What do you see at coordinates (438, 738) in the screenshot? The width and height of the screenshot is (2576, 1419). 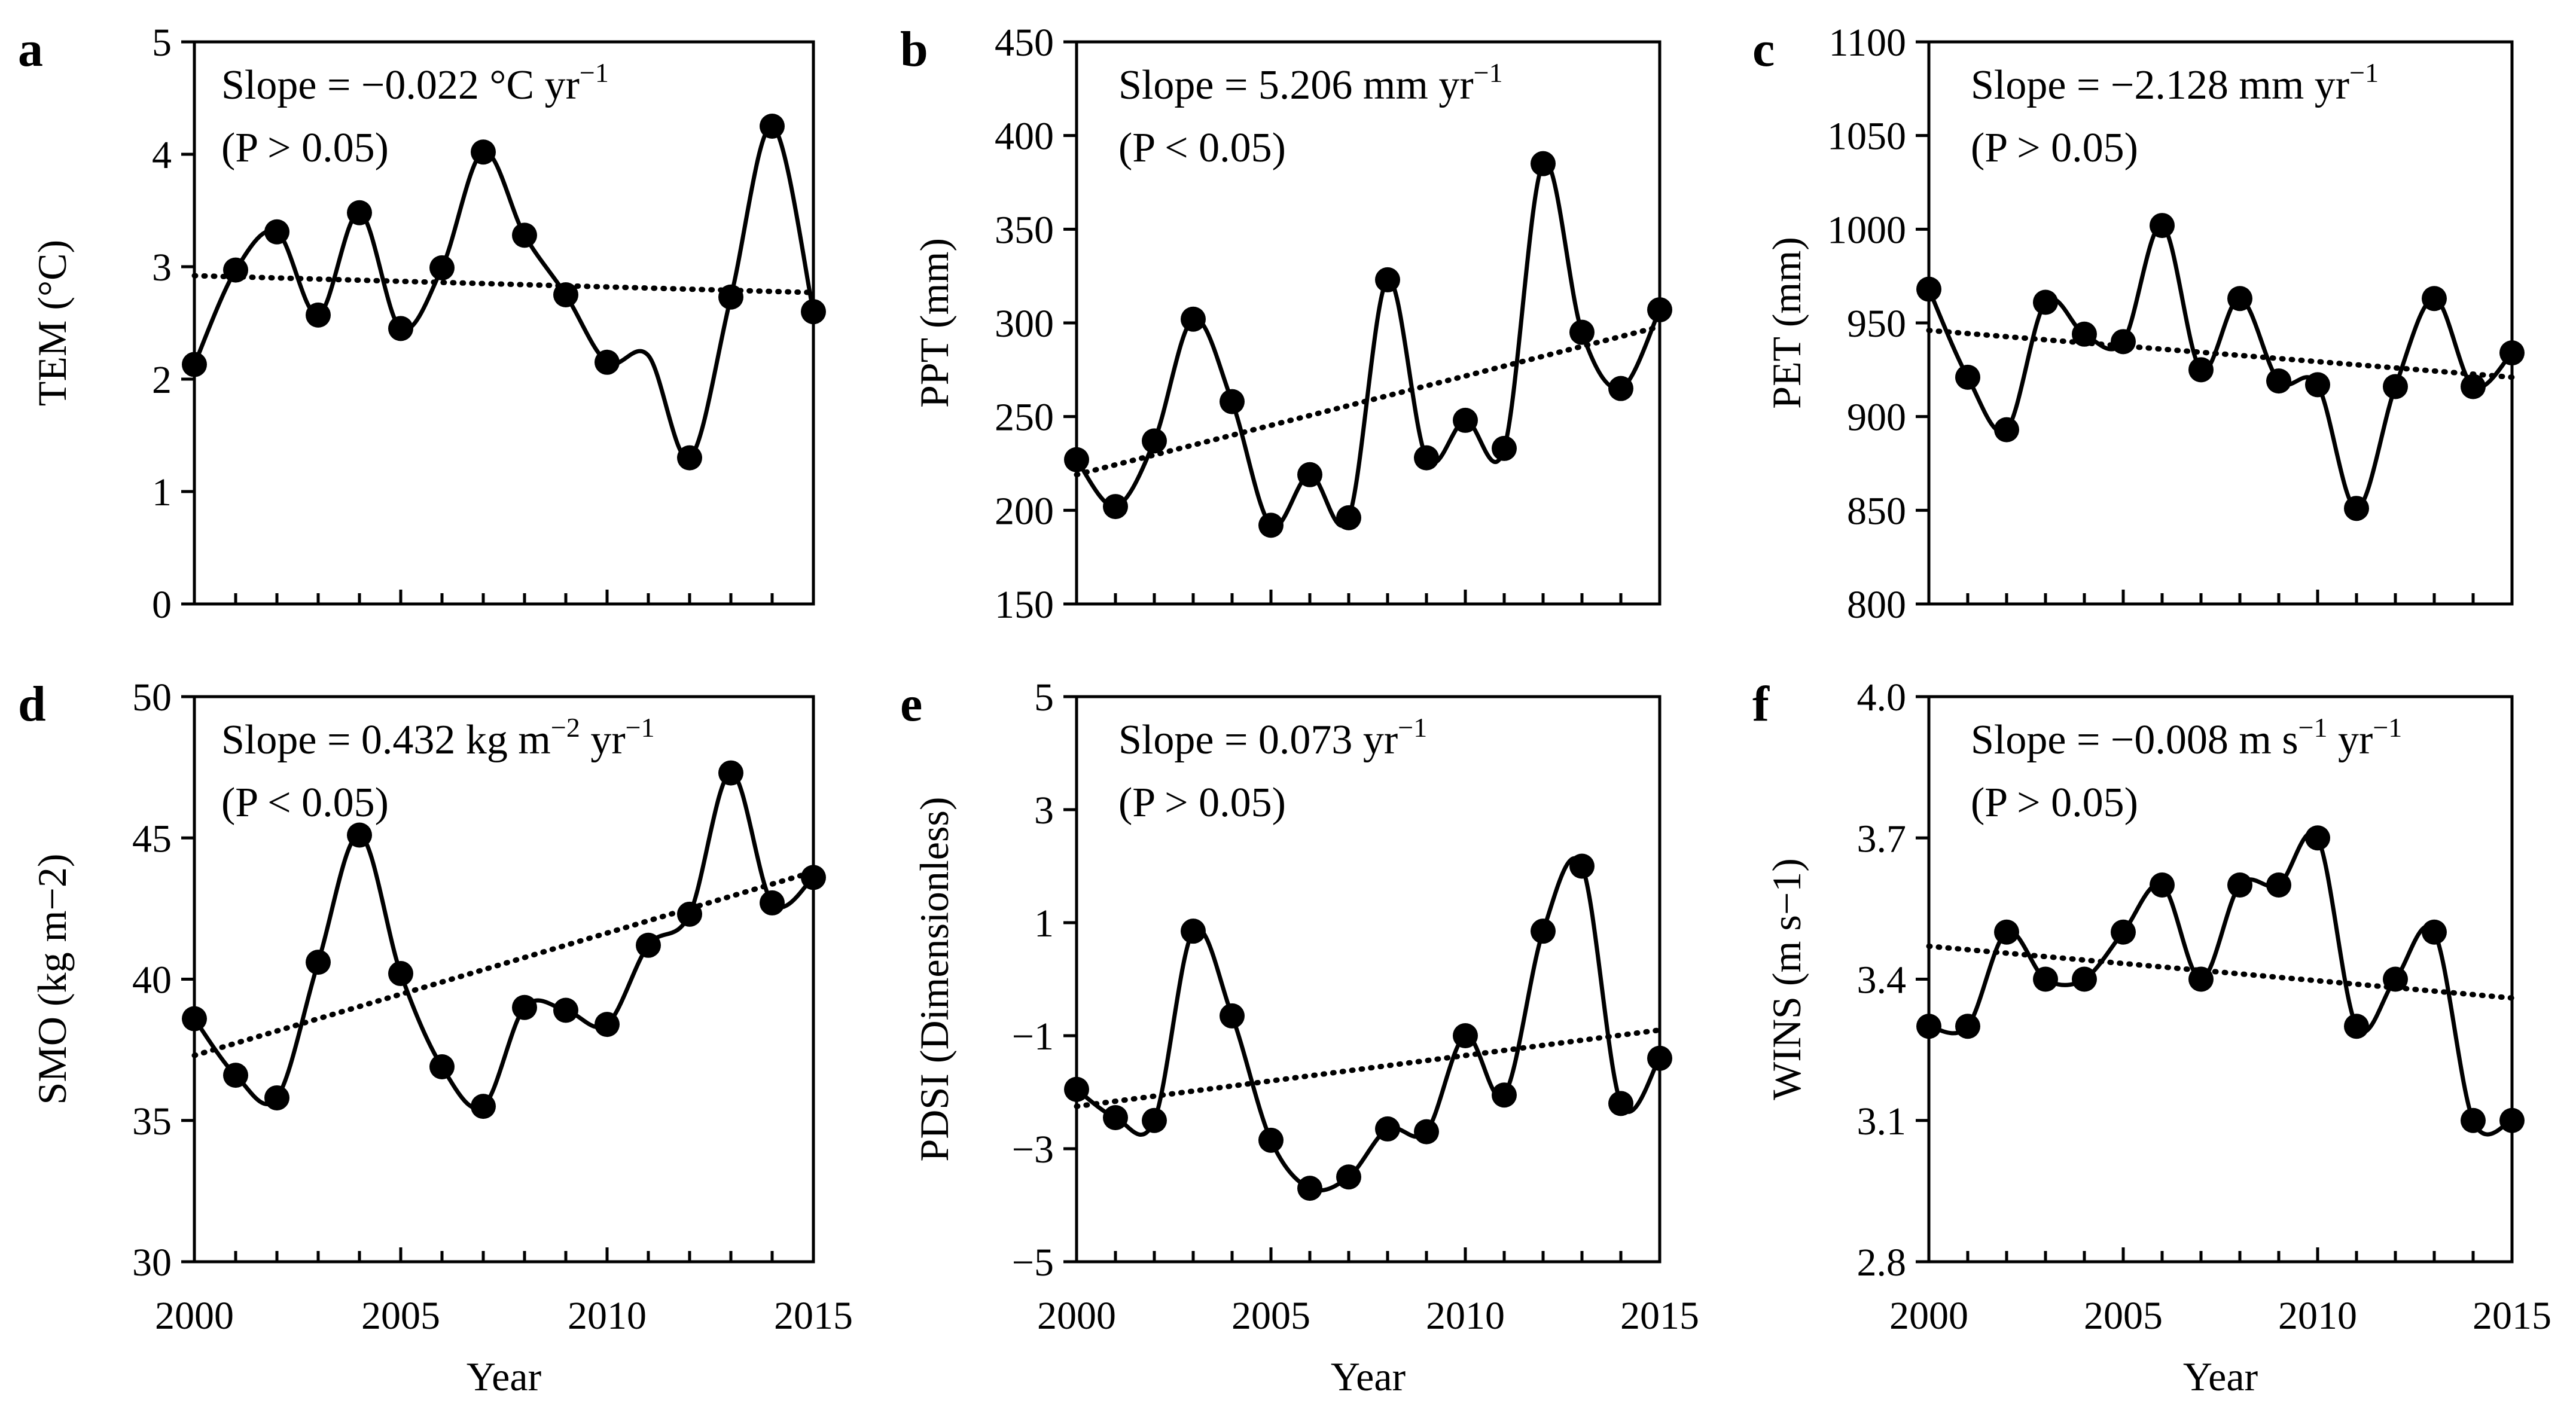 I see `slope-annotation: Slope = 0.432 kg m−2 yr−1` at bounding box center [438, 738].